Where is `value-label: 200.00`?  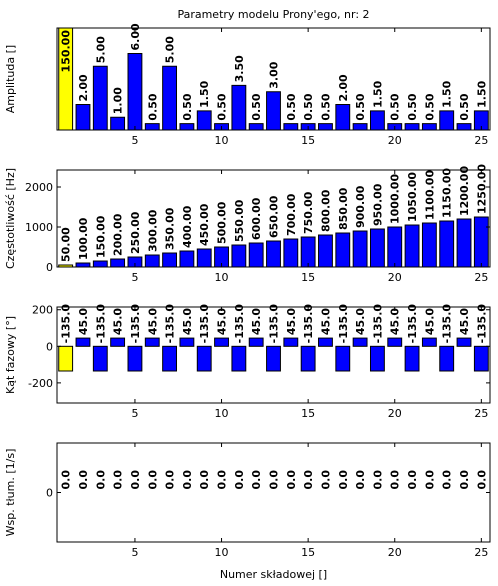
value-label: 200.00 is located at coordinates (118, 234).